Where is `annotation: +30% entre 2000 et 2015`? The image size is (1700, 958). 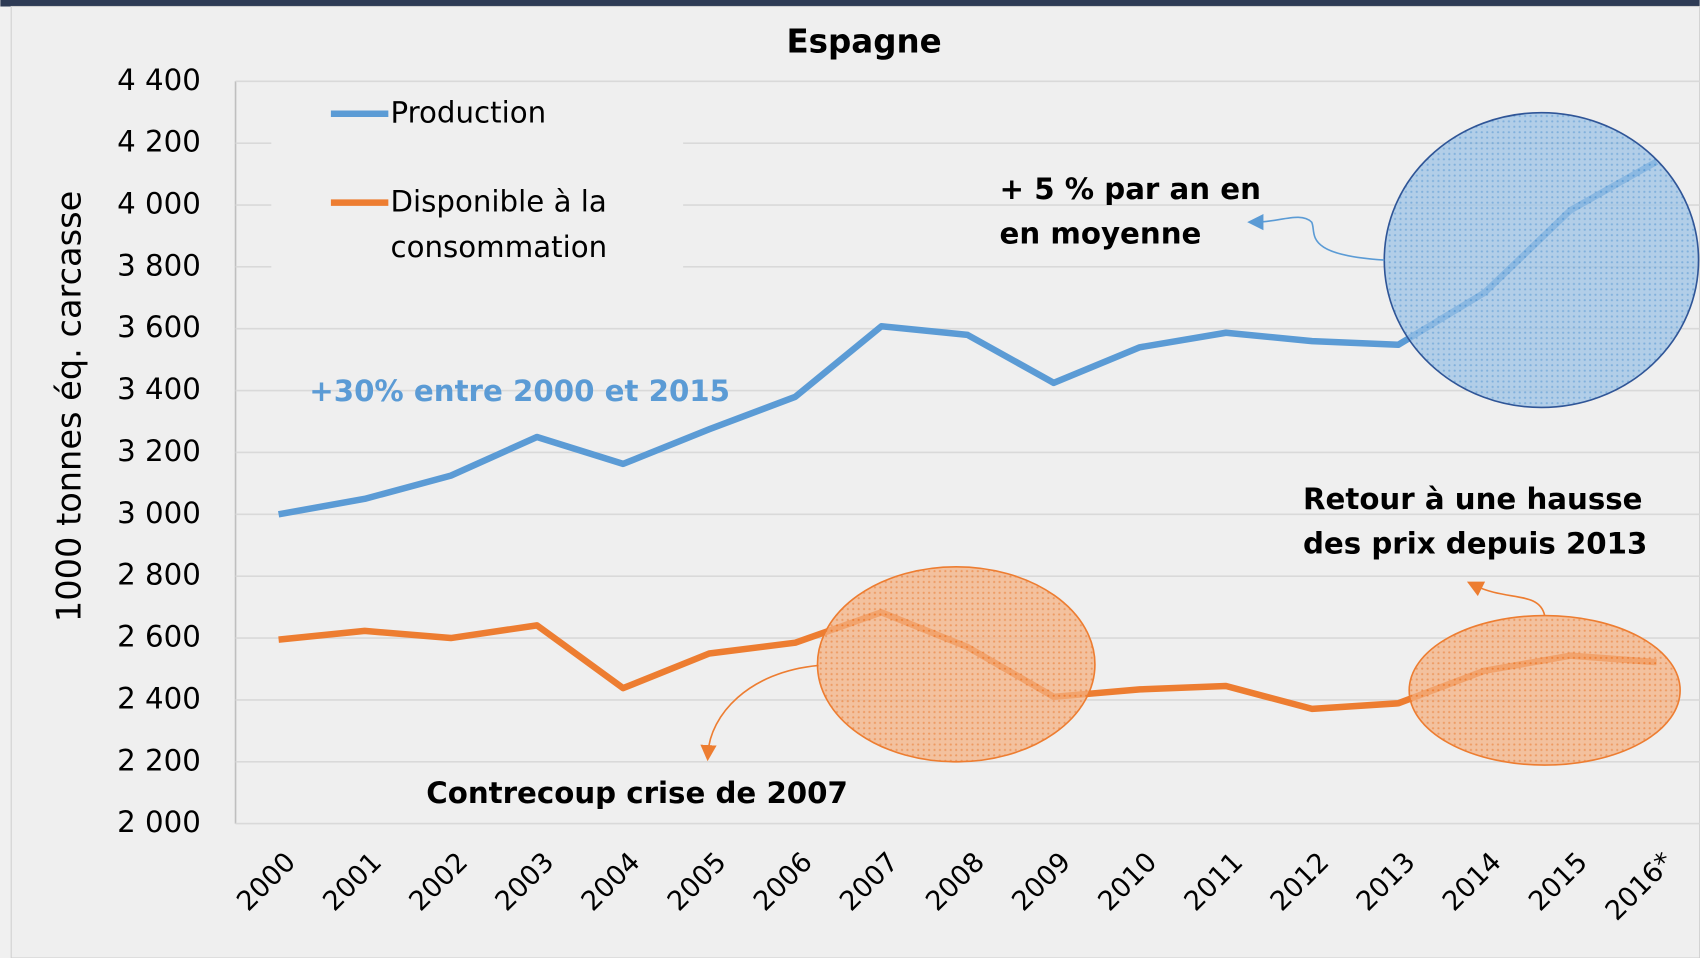
annotation: +30% entre 2000 et 2015 is located at coordinates (519, 391).